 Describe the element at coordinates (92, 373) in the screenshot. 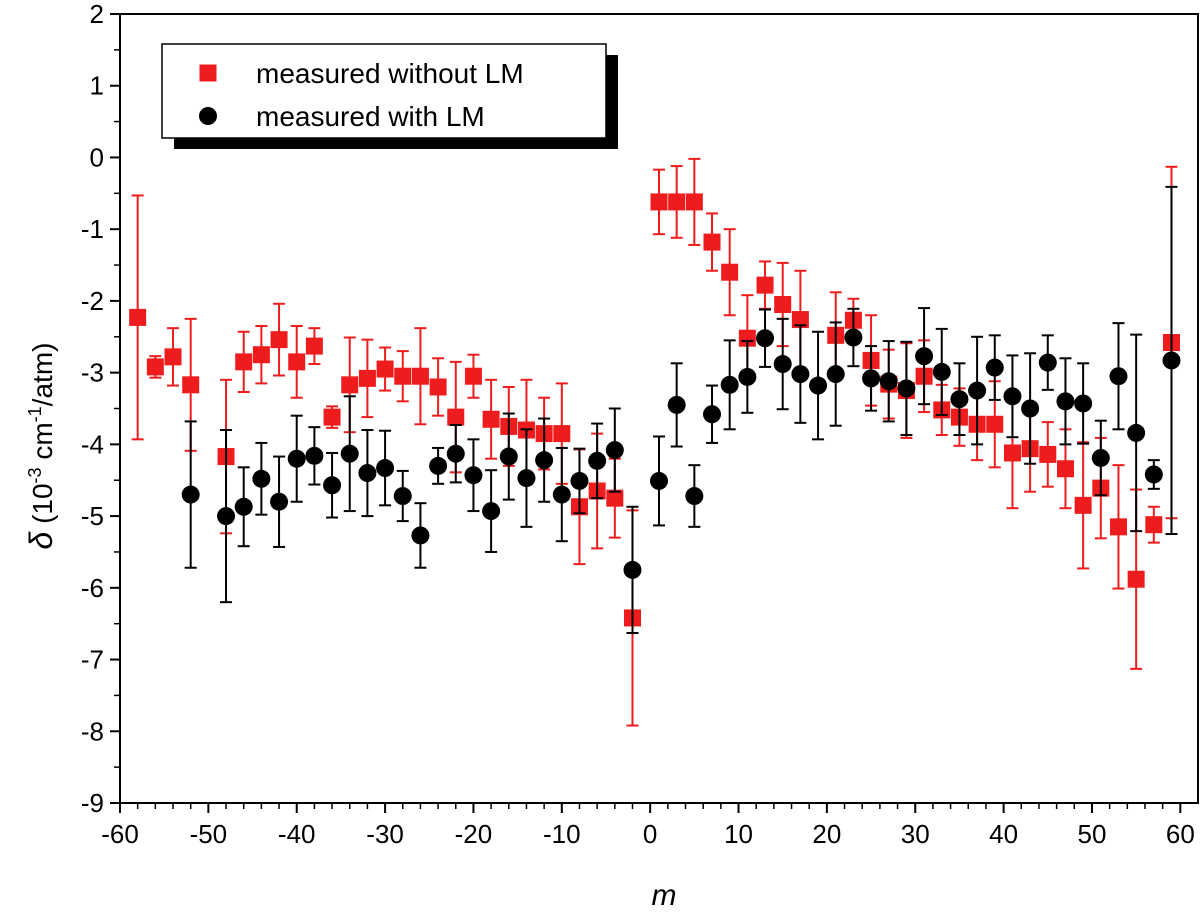

I see `y-tick-label: -3` at that location.